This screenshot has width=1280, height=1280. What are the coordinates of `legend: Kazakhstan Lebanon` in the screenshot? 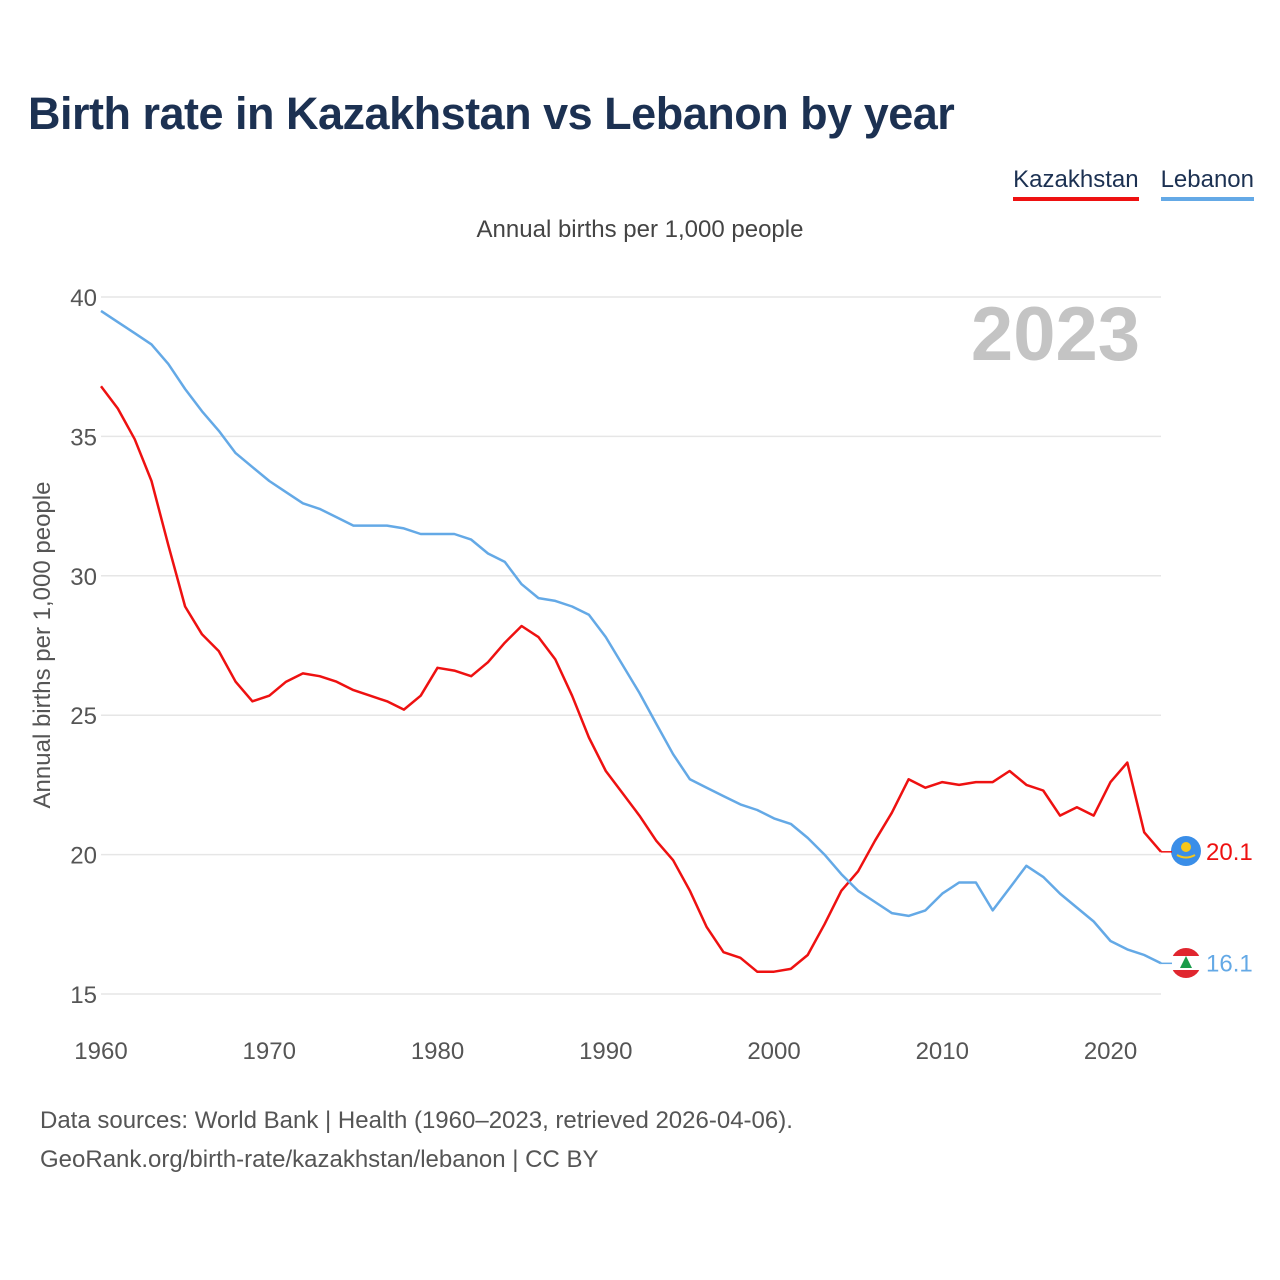 It's located at (1133, 183).